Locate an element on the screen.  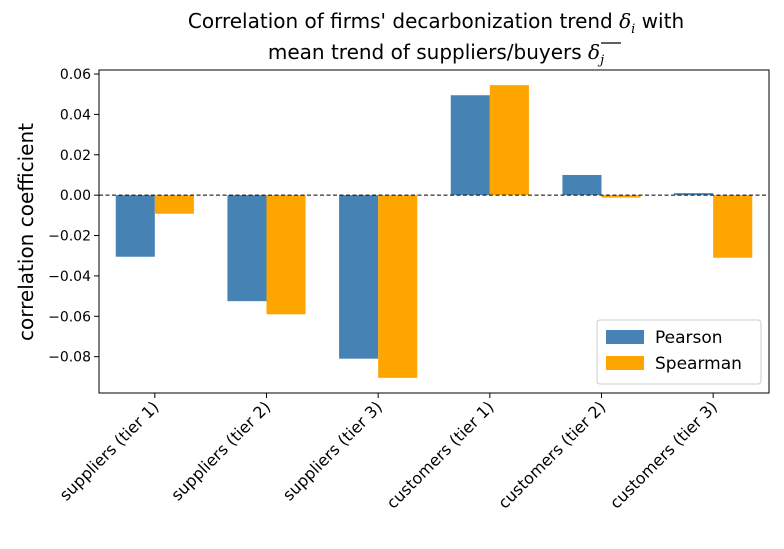
legend-label-pearson: Pearson is located at coordinates (689, 338).